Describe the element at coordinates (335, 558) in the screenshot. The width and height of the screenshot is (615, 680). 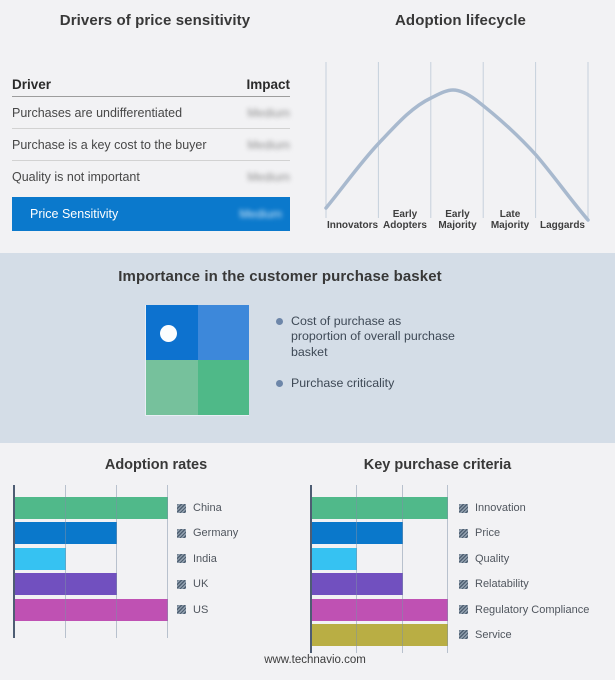
I see `bar-quality` at that location.